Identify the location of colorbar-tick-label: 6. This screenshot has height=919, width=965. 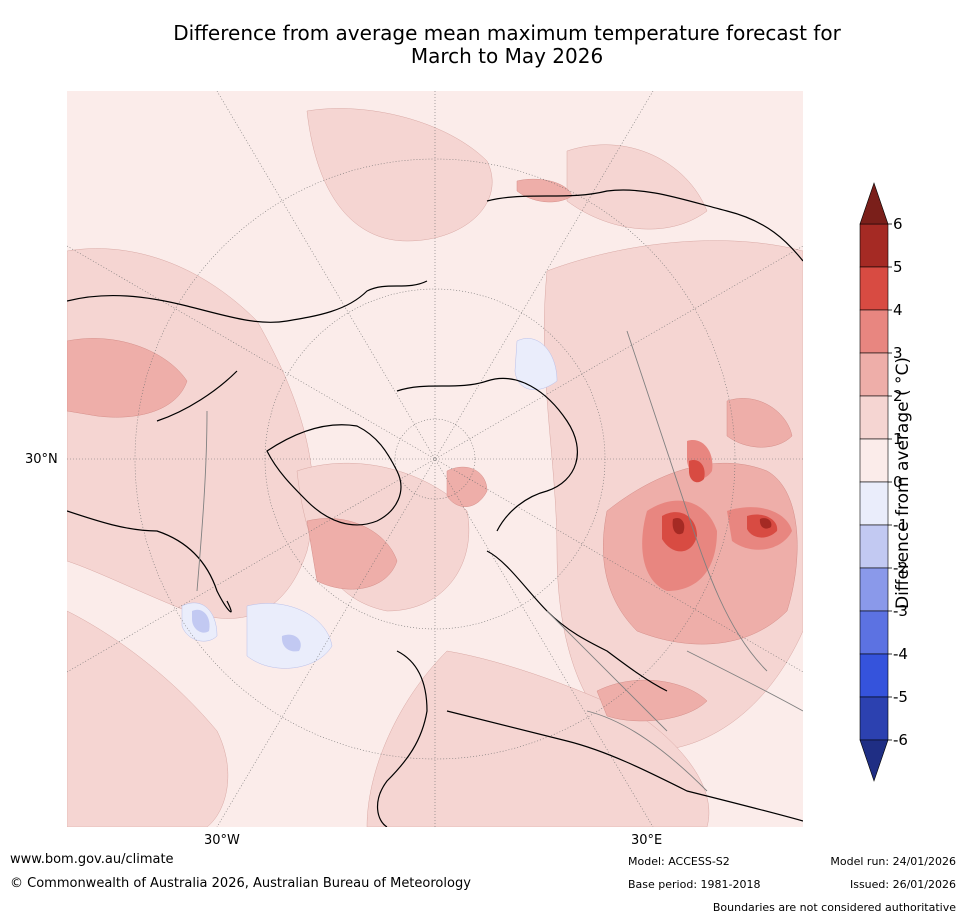
(898, 224).